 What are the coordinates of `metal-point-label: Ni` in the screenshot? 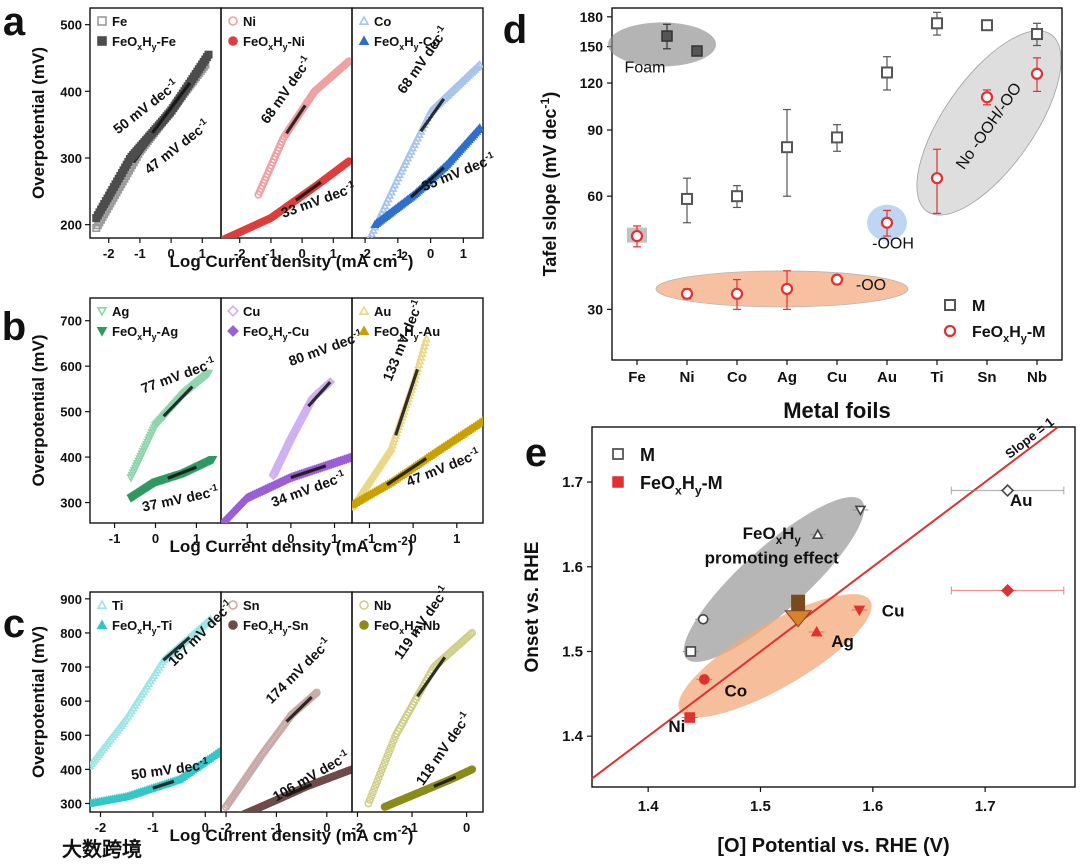 It's located at (676, 726).